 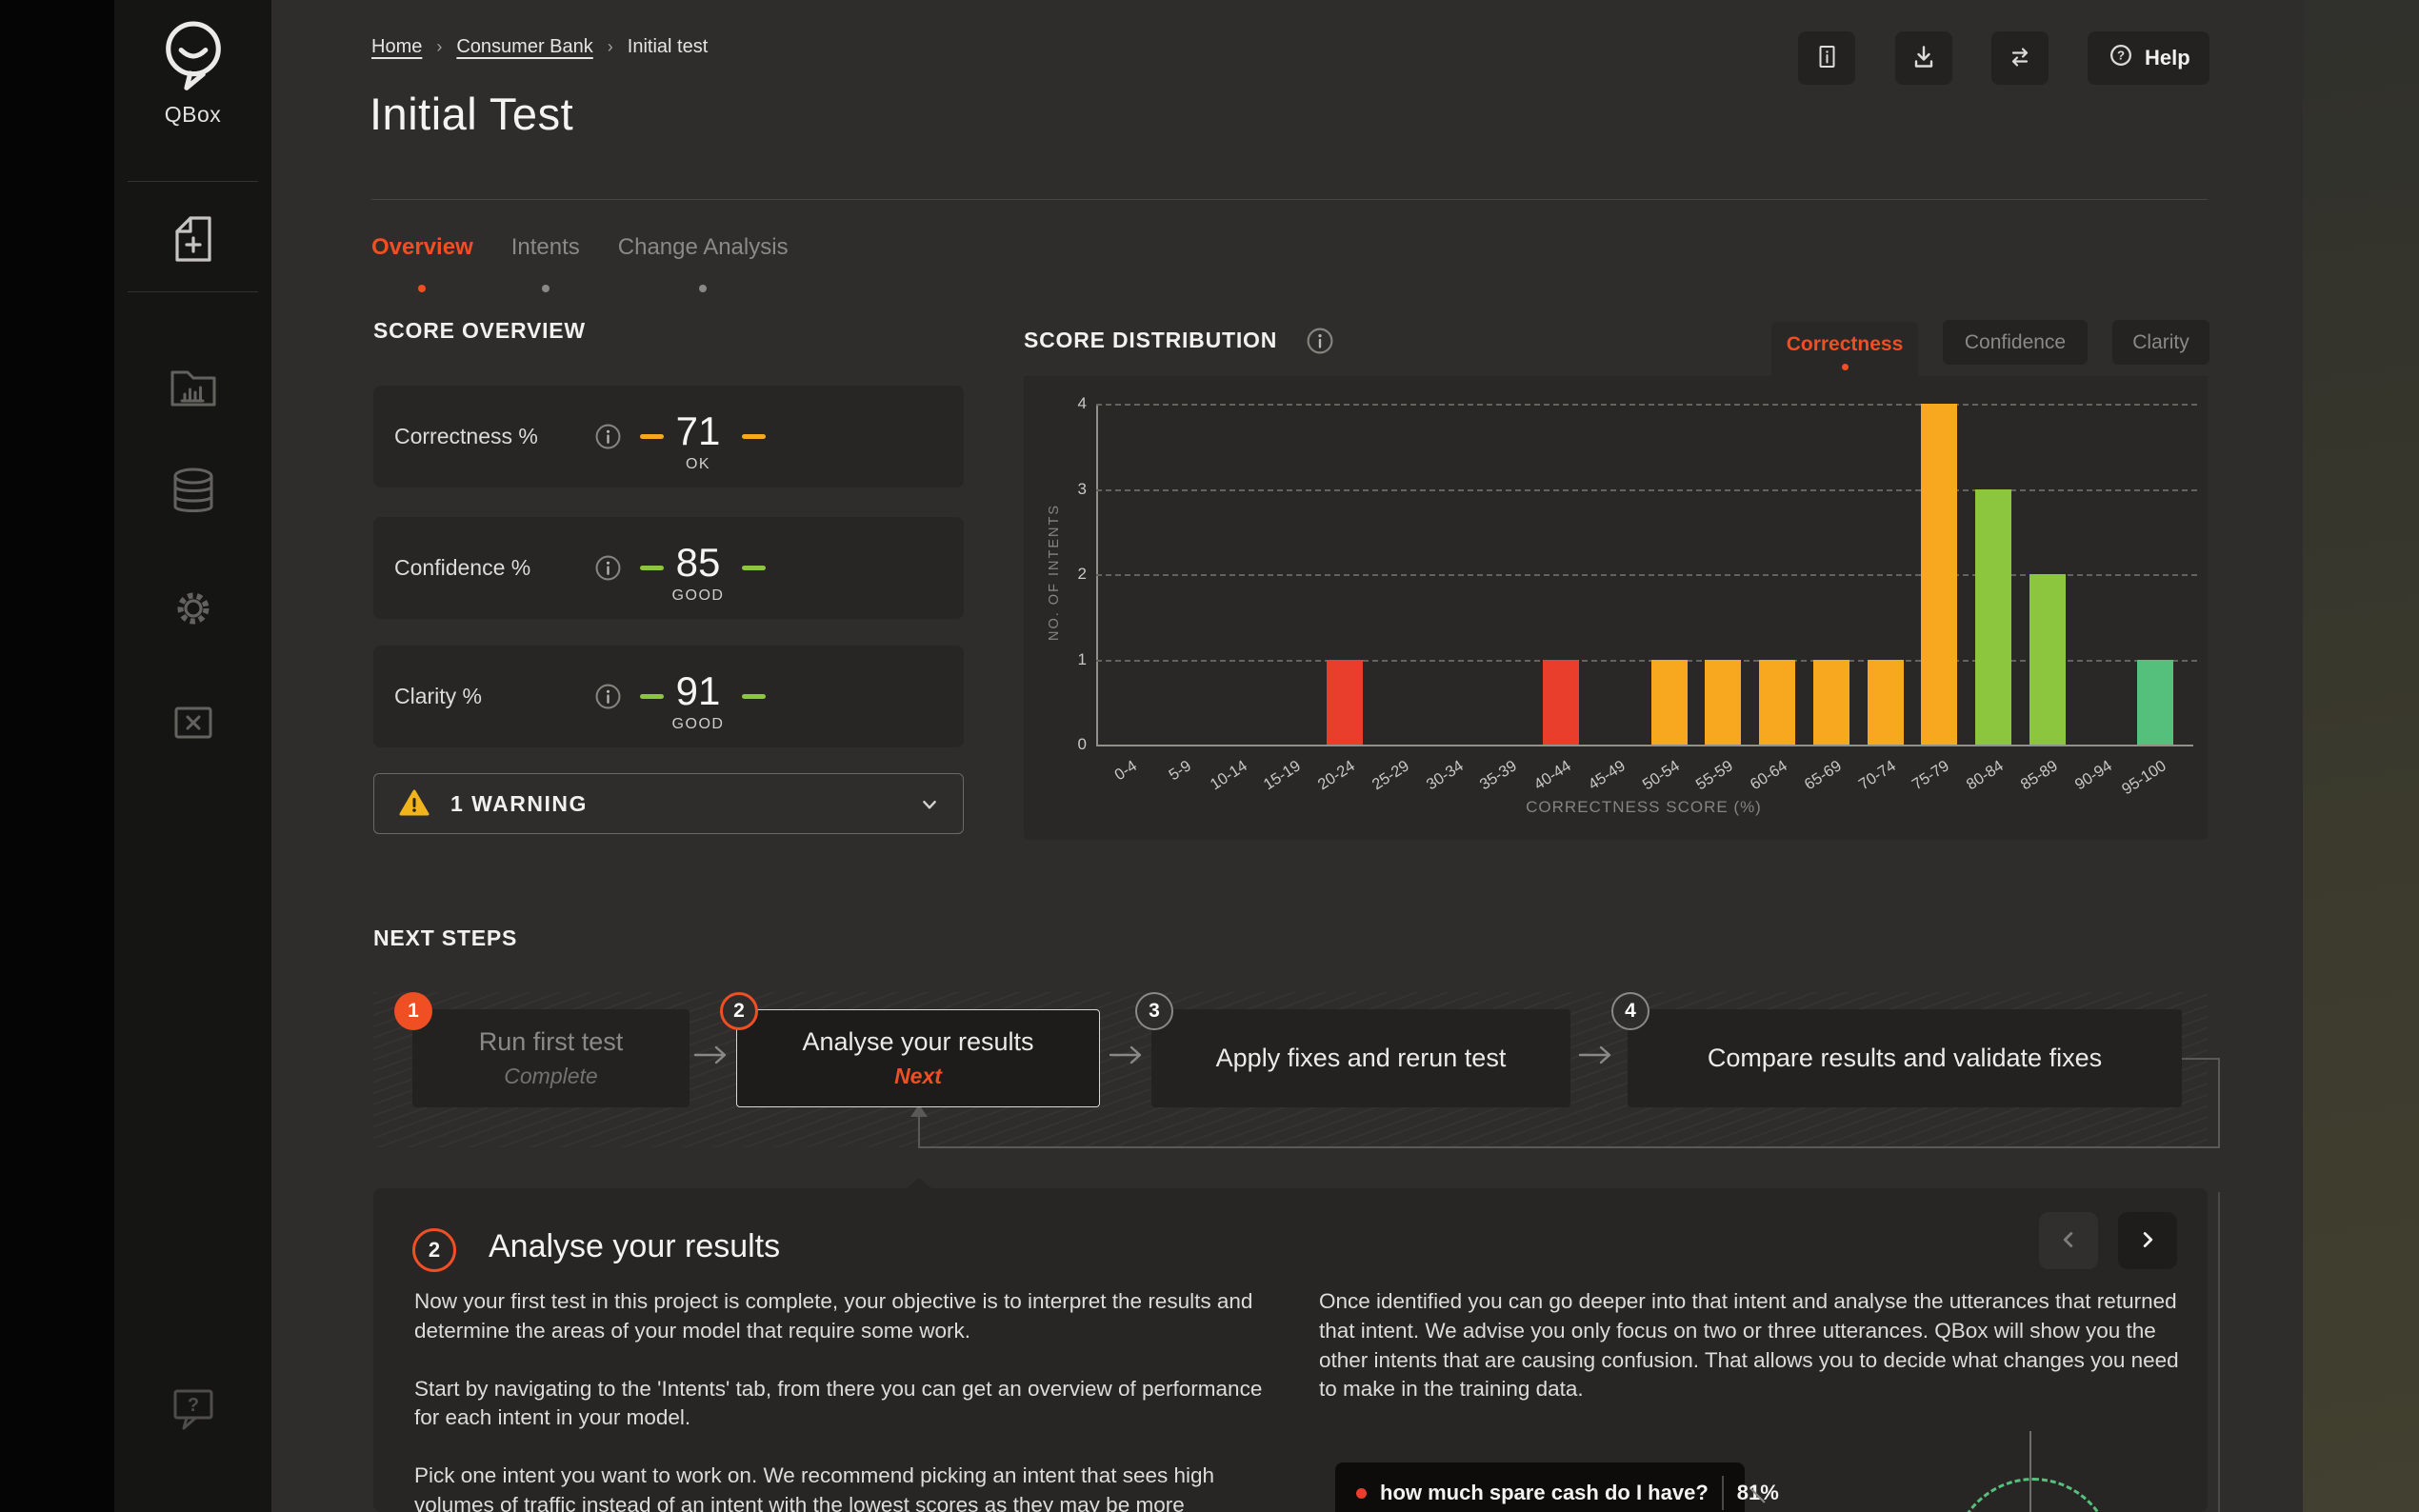 I want to click on download-button, so click(x=1923, y=58).